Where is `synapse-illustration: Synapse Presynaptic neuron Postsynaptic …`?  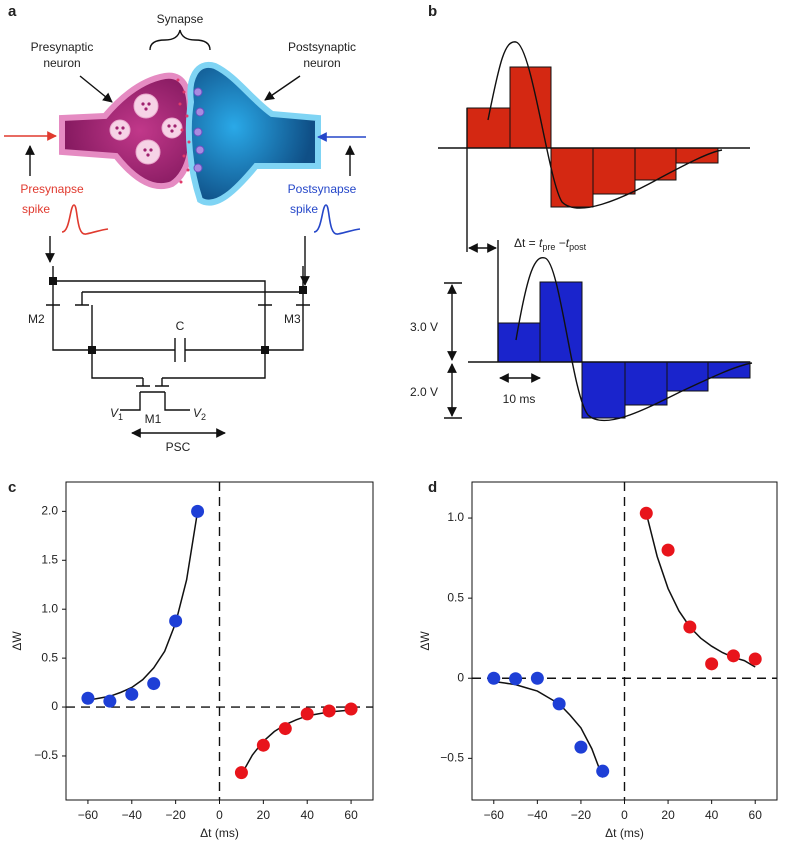 synapse-illustration: Synapse Presynaptic neuron Postsynaptic … is located at coordinates (185, 123).